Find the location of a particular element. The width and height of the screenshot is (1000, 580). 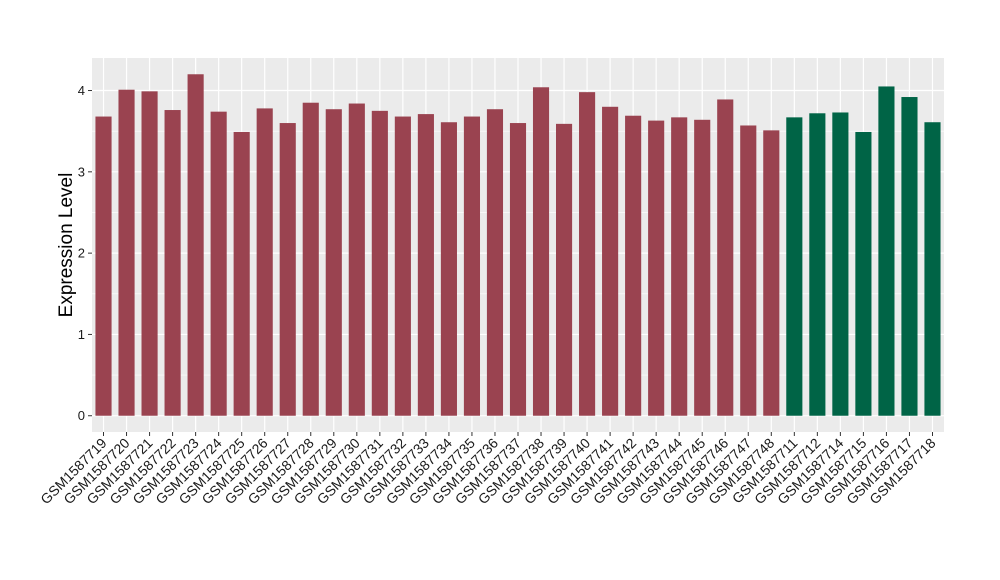

y-tick-label: 4 is located at coordinates (81, 90).